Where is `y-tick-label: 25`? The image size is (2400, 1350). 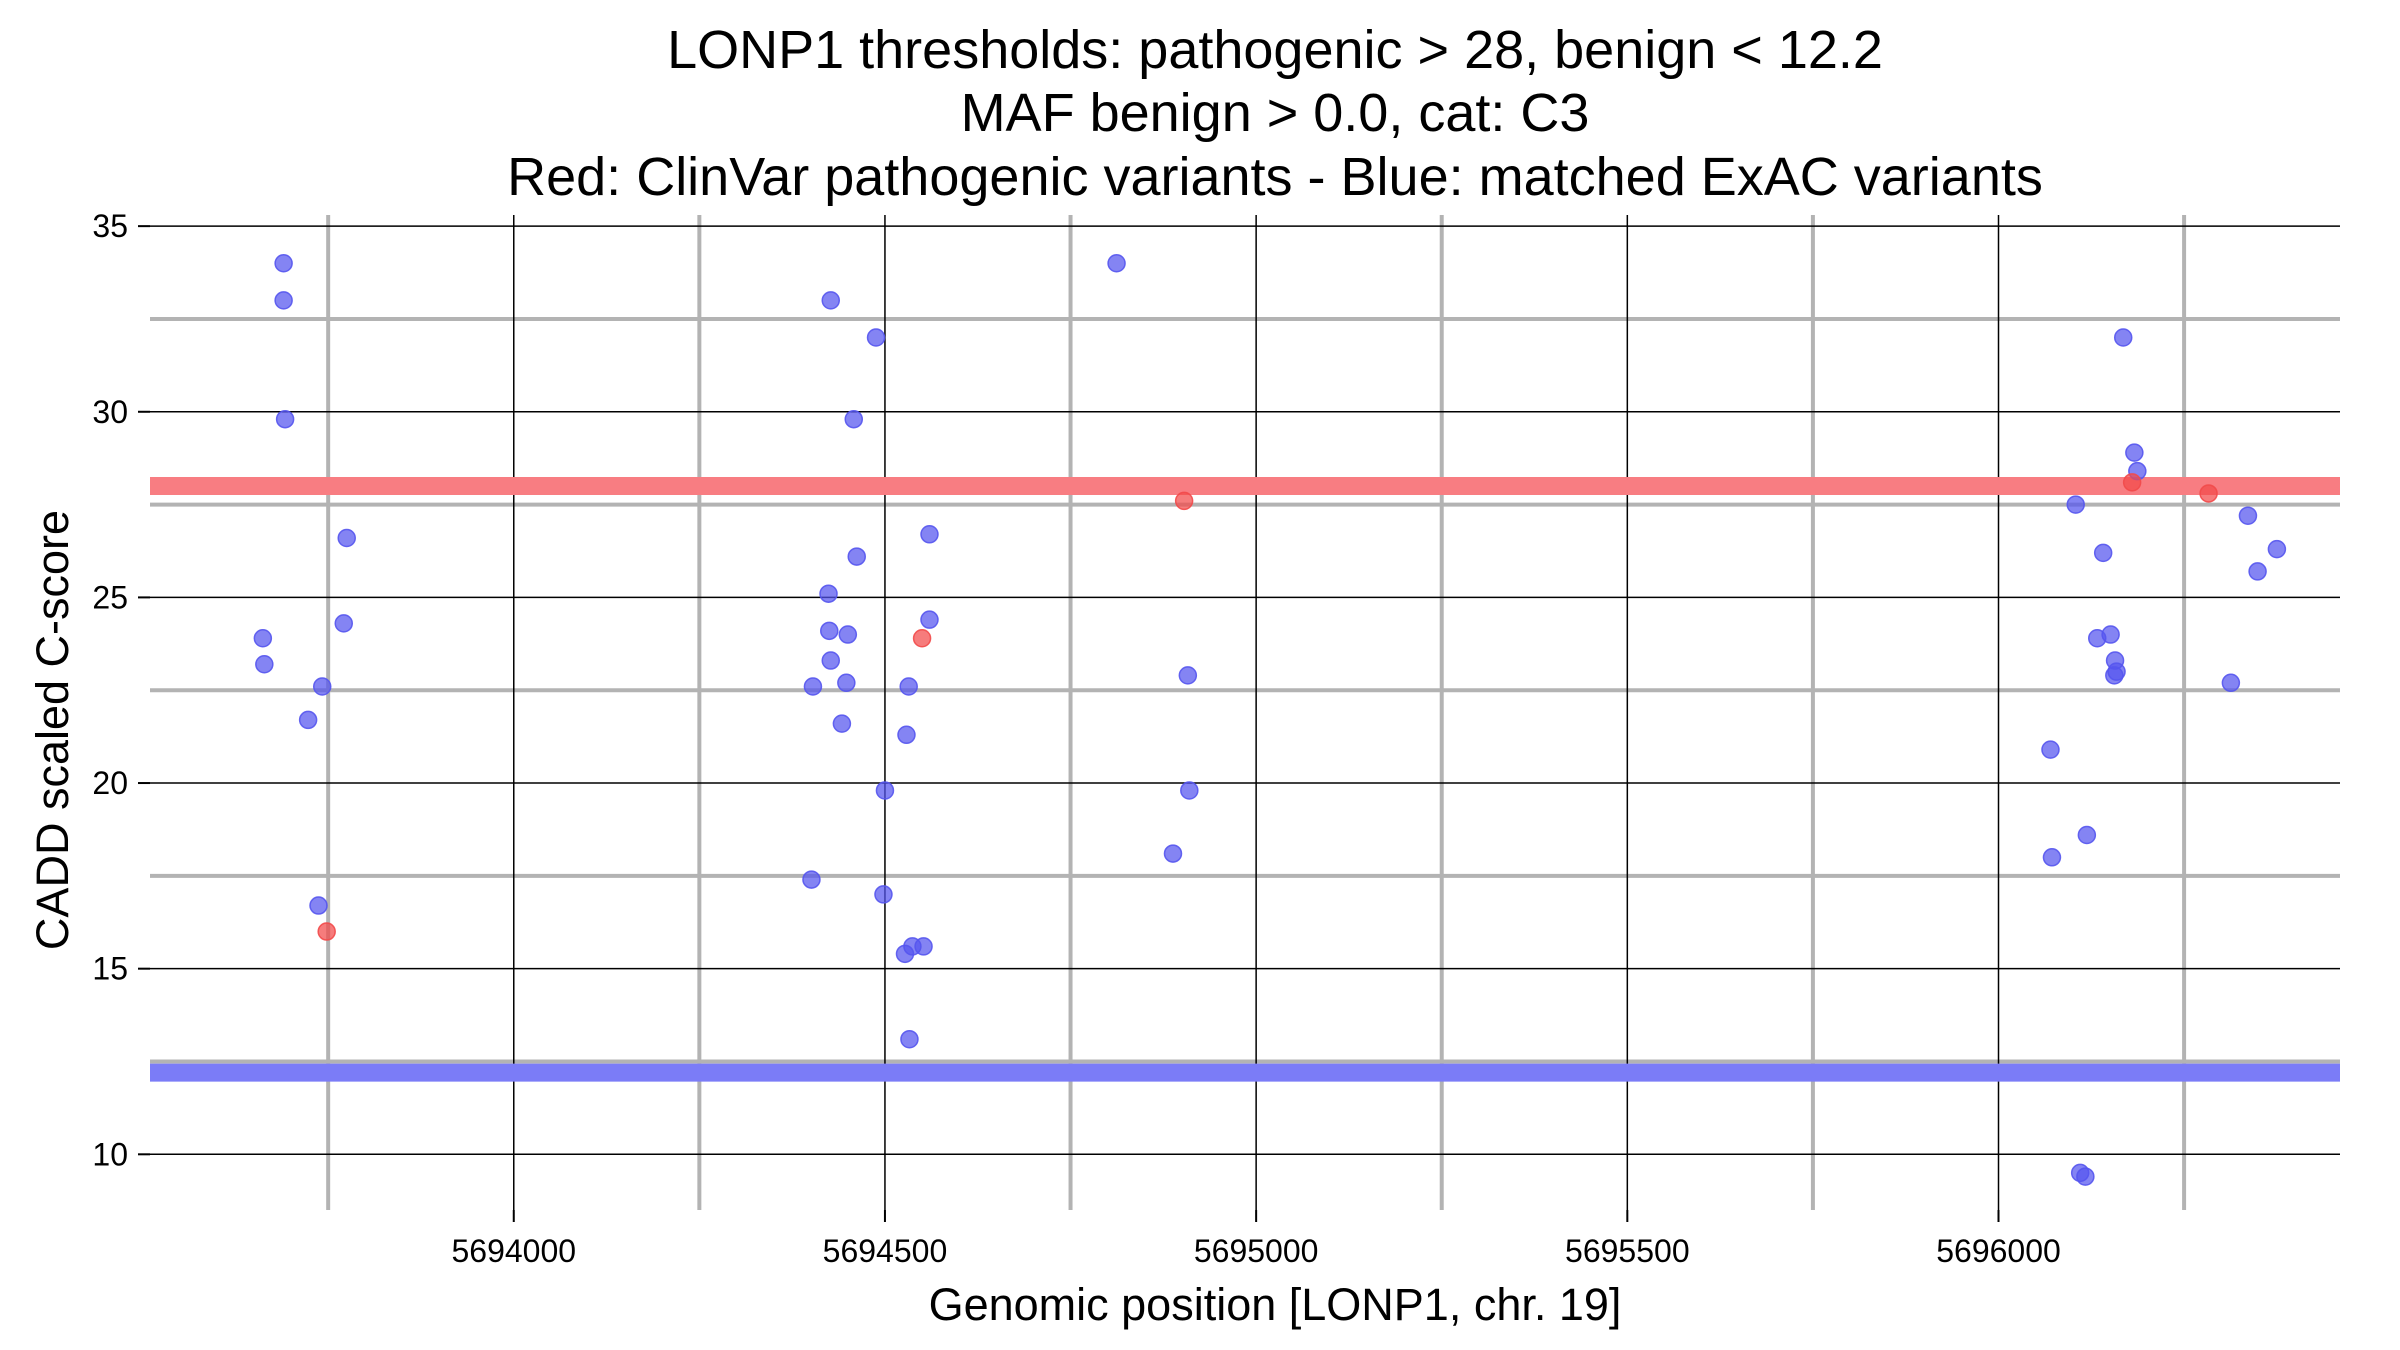
y-tick-label: 25 is located at coordinates (110, 597).